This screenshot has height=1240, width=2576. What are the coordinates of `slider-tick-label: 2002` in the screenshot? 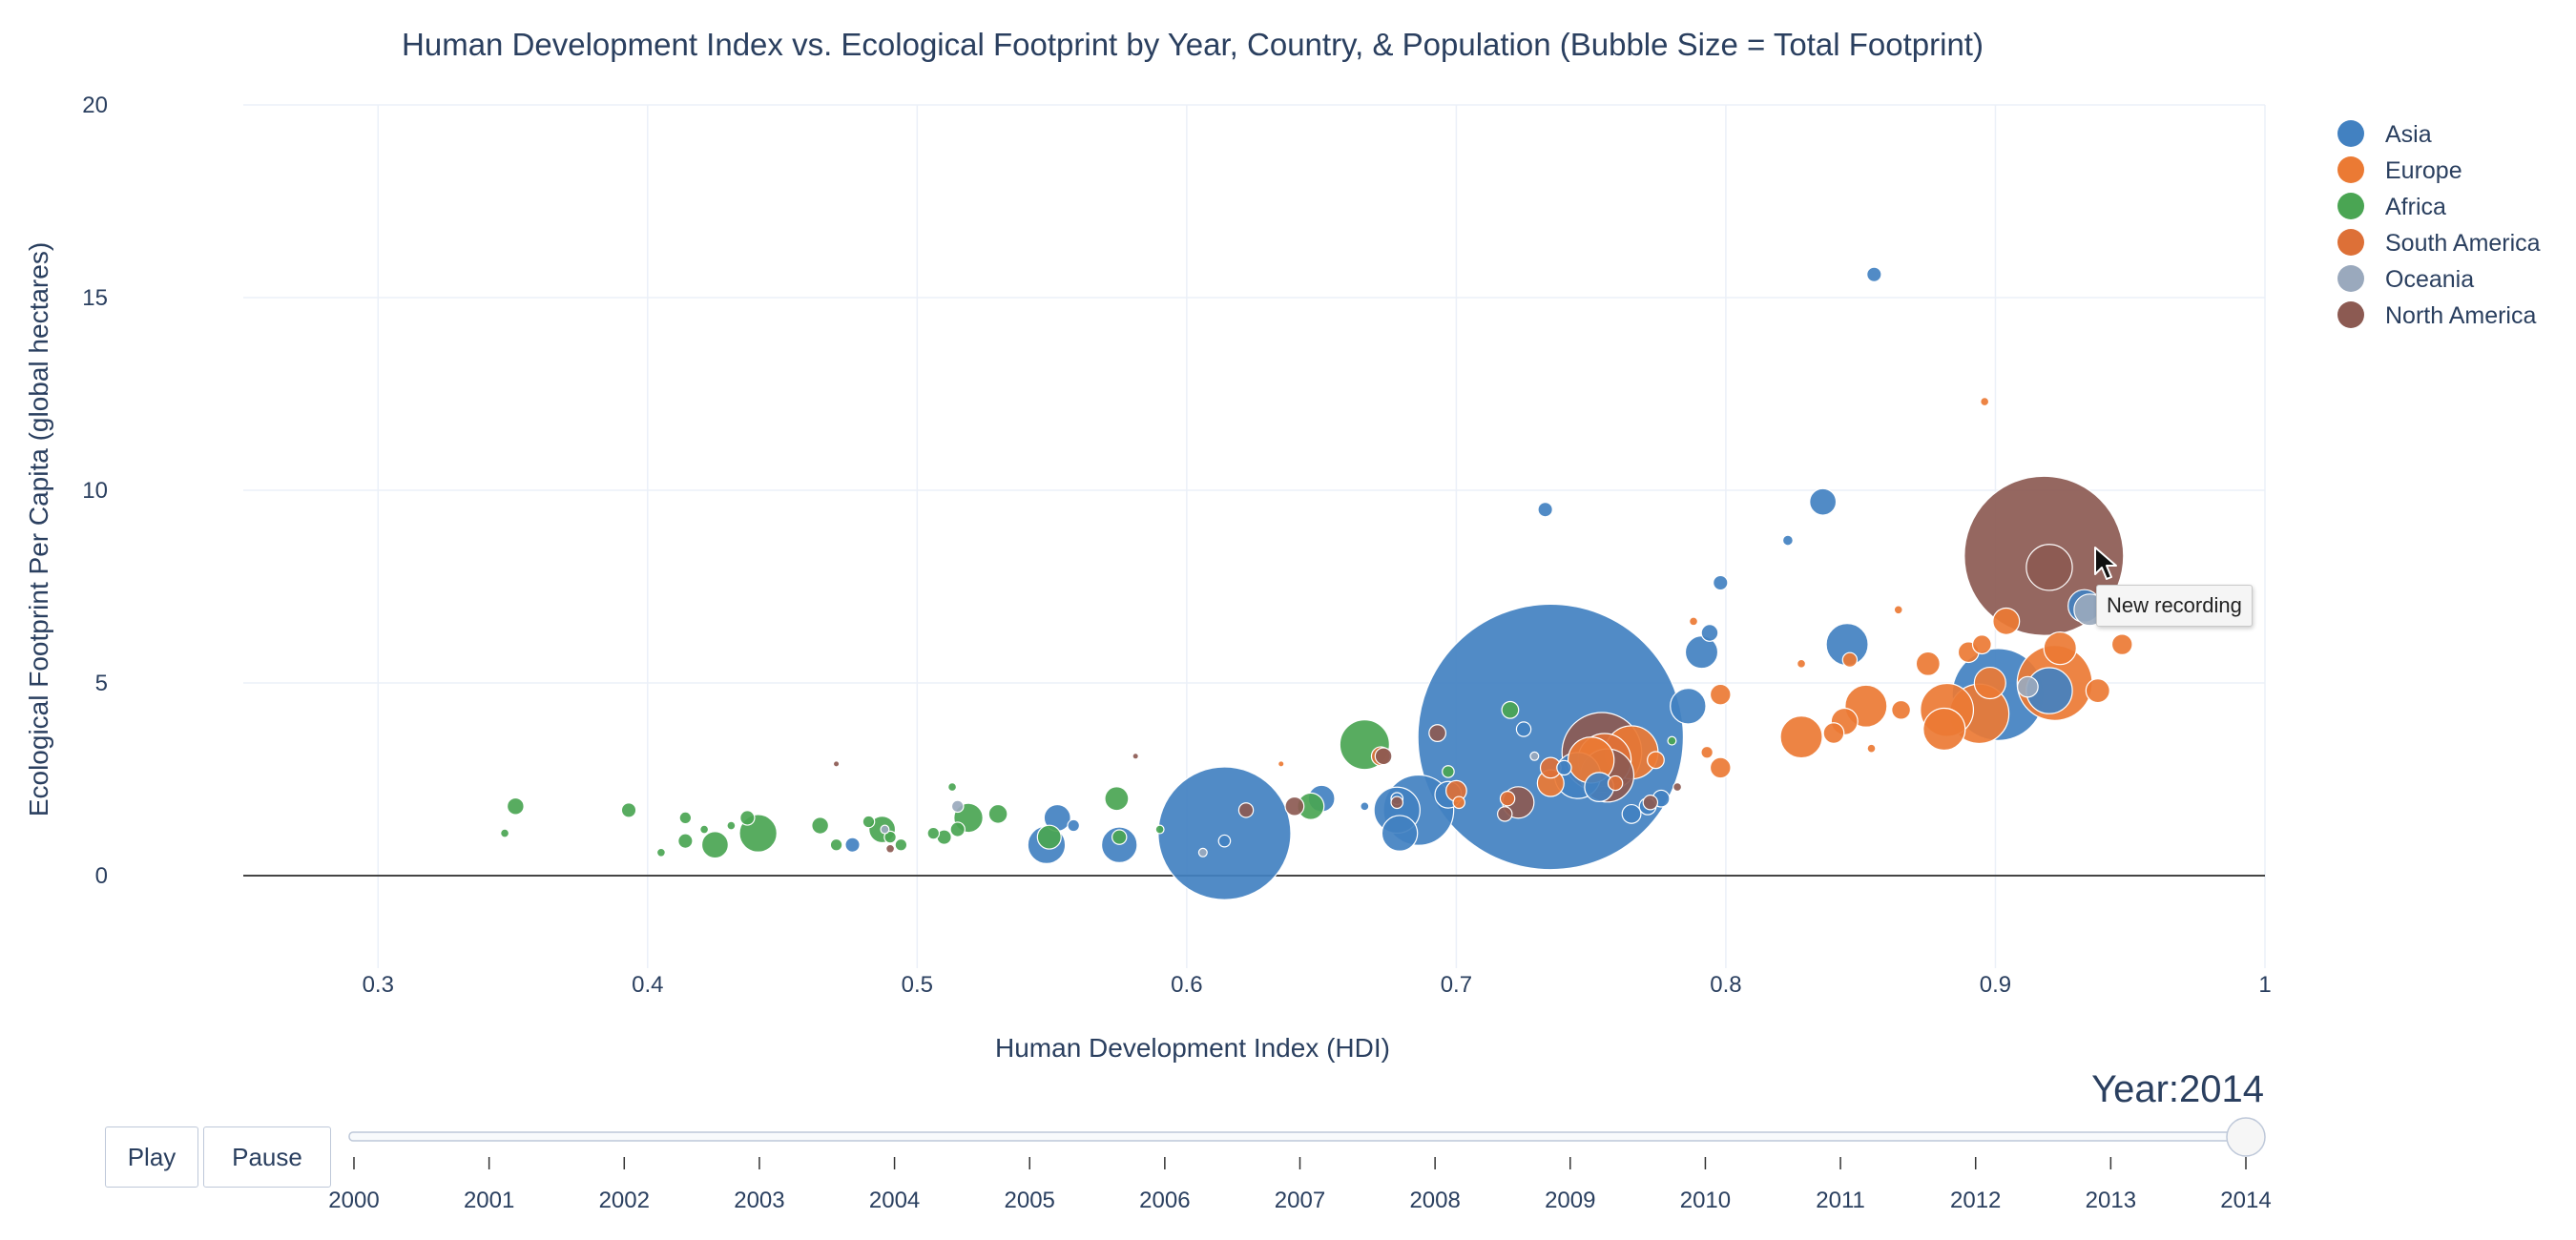 It's located at (624, 1200).